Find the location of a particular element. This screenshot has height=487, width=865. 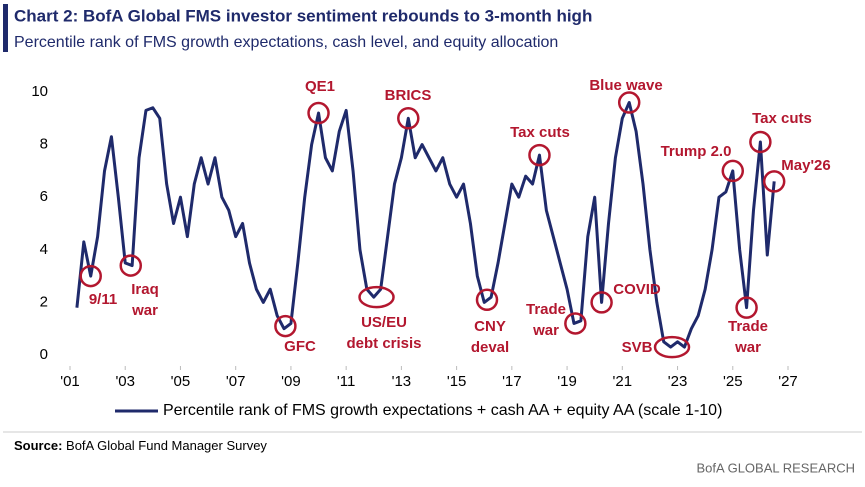

x-tick-label: '05 is located at coordinates (181, 381).